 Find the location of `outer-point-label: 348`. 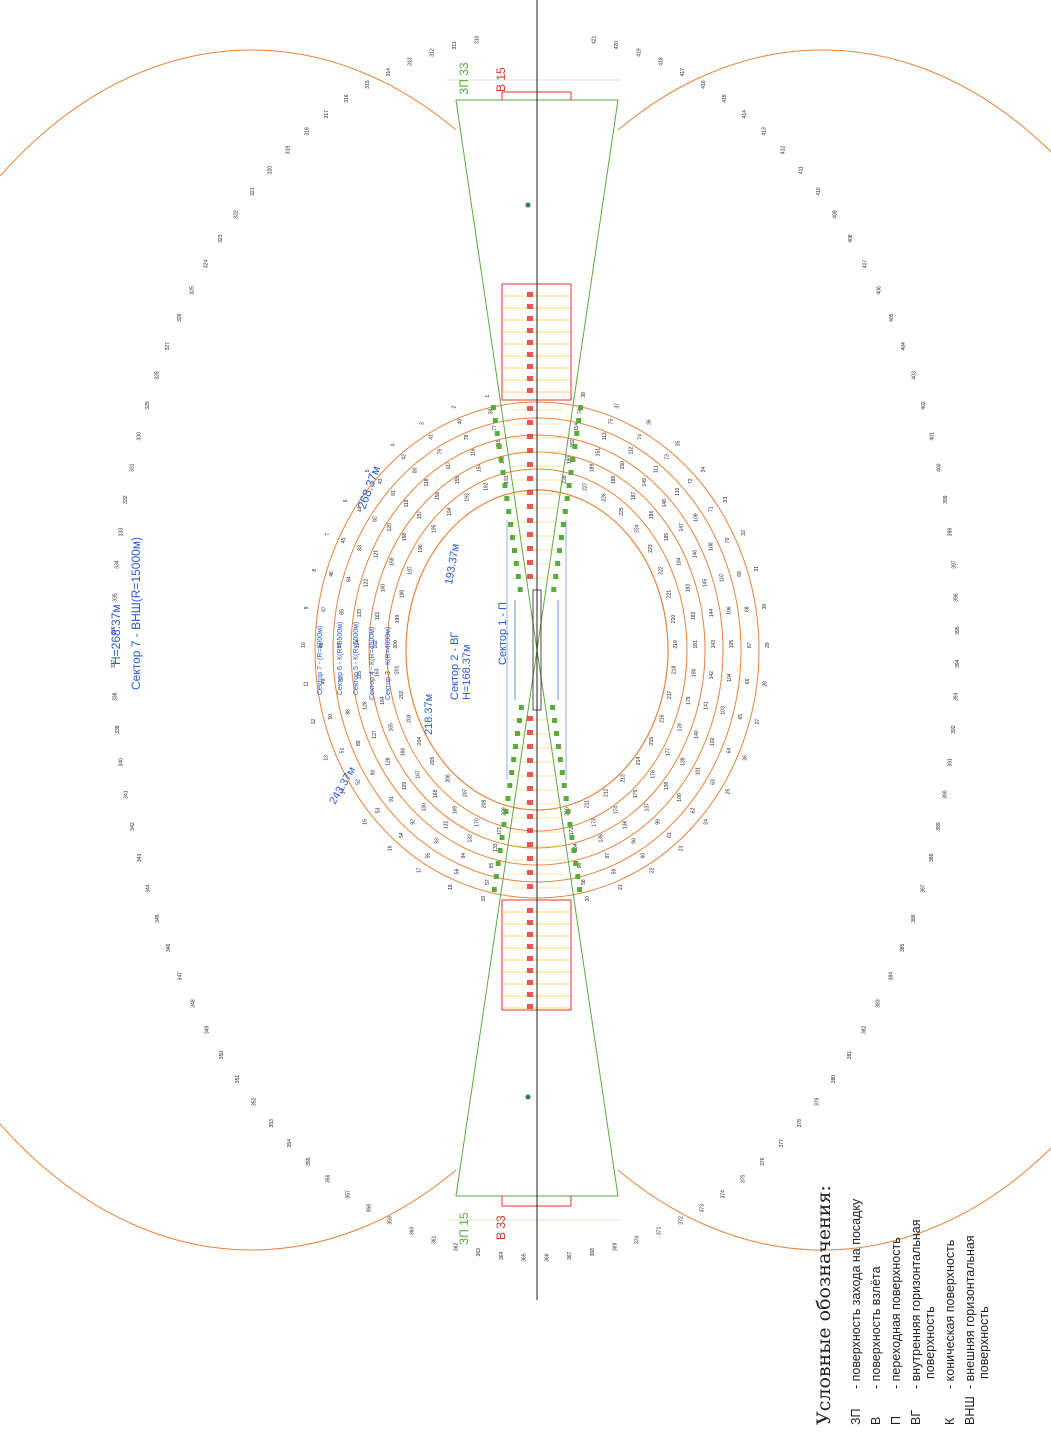

outer-point-label: 348 is located at coordinates (194, 1003).